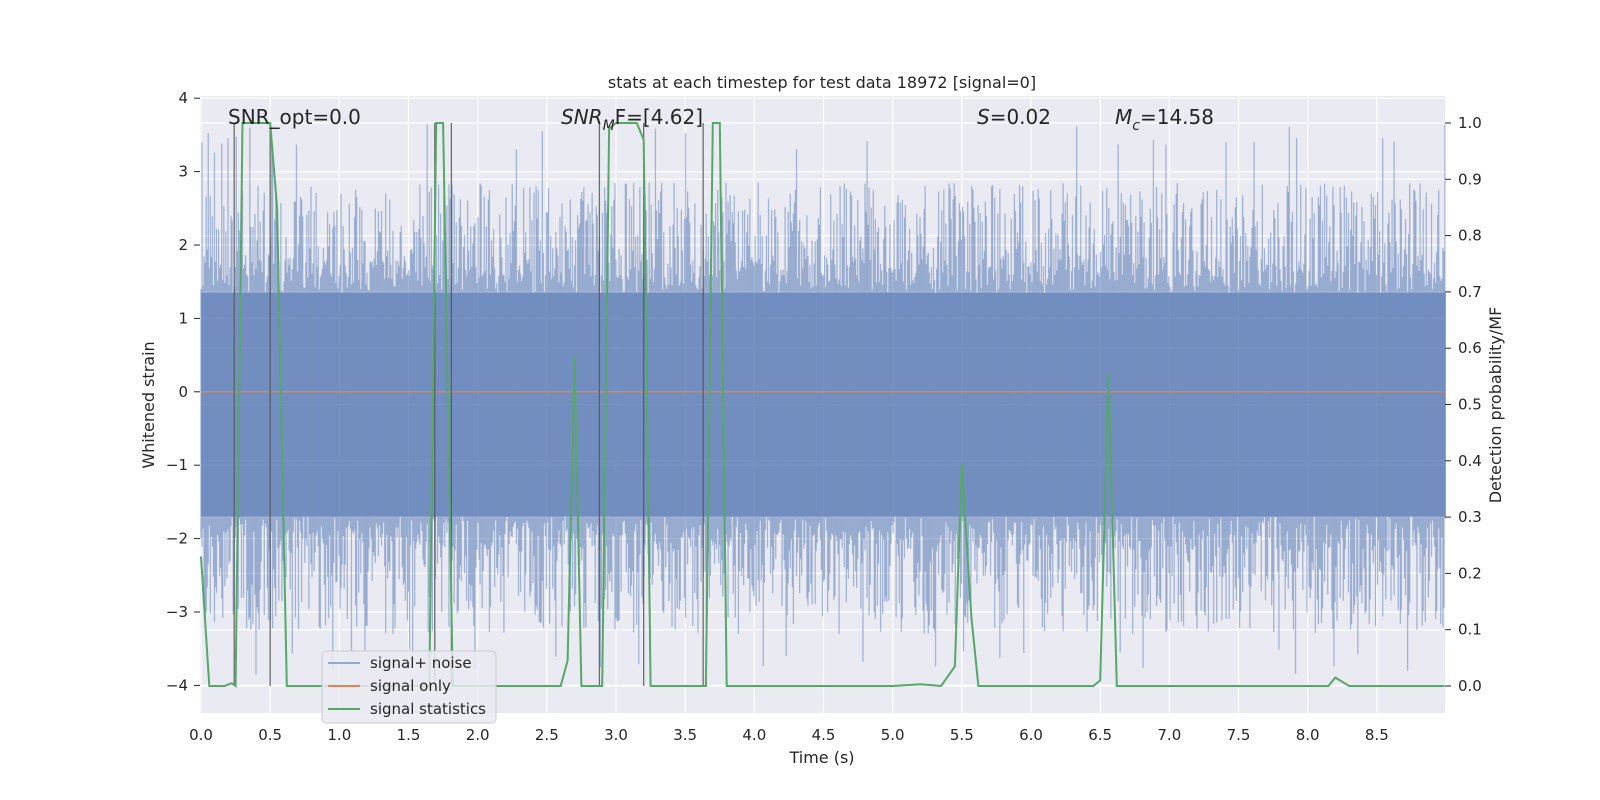 This screenshot has width=1600, height=800. I want to click on legend-box, so click(409, 687).